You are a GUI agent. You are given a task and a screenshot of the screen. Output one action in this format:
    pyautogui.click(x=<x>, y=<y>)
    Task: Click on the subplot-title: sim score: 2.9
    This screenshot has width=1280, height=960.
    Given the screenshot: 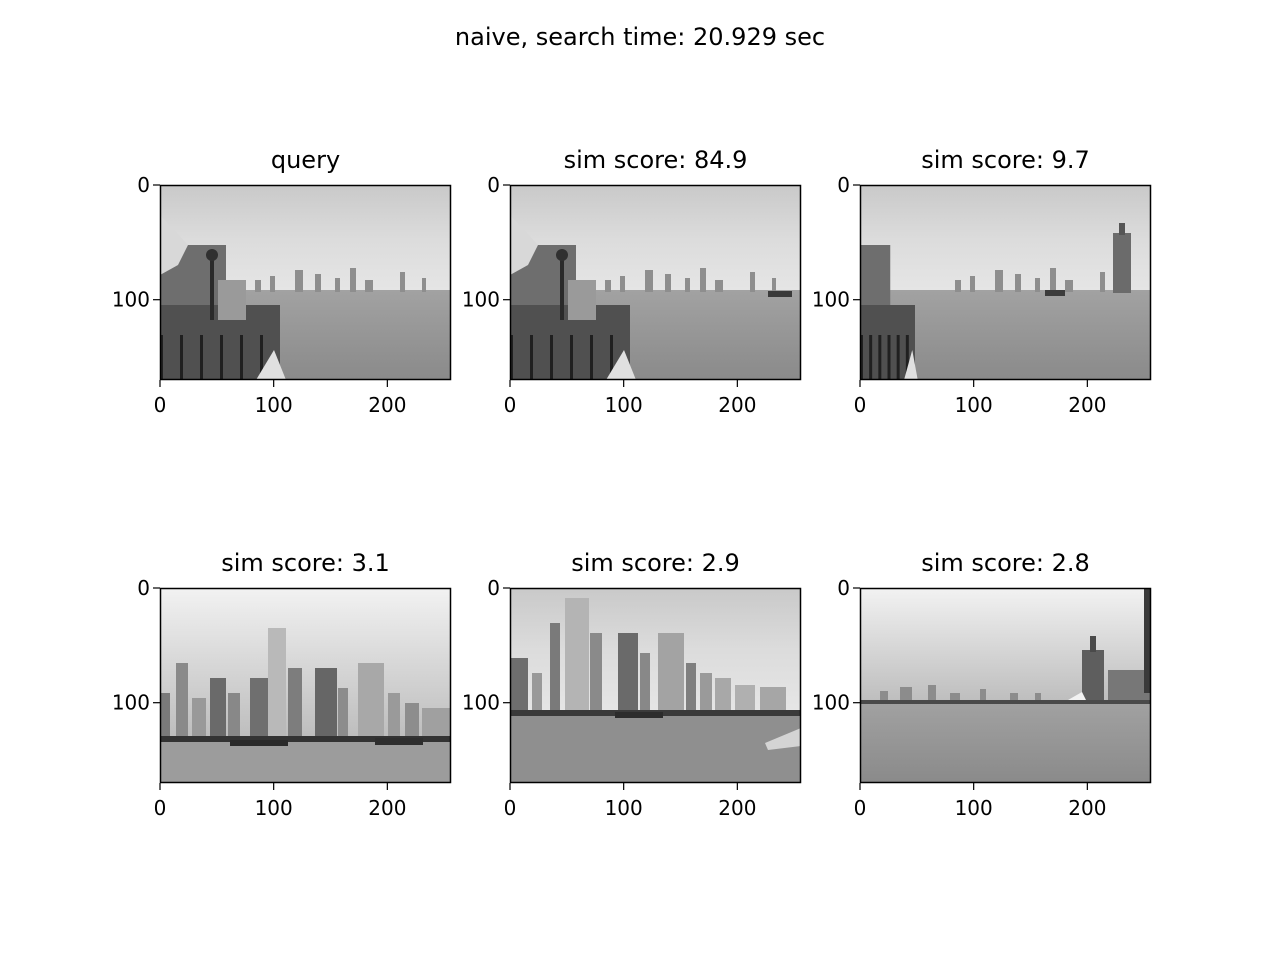 What is the action you would take?
    pyautogui.click(x=655, y=563)
    